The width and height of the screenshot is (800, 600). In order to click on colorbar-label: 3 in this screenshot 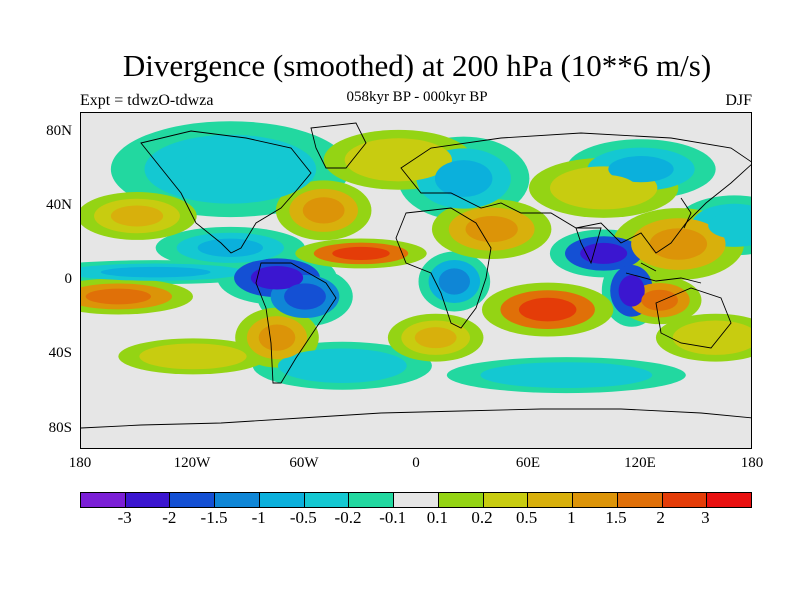, I will do `click(705, 517)`.